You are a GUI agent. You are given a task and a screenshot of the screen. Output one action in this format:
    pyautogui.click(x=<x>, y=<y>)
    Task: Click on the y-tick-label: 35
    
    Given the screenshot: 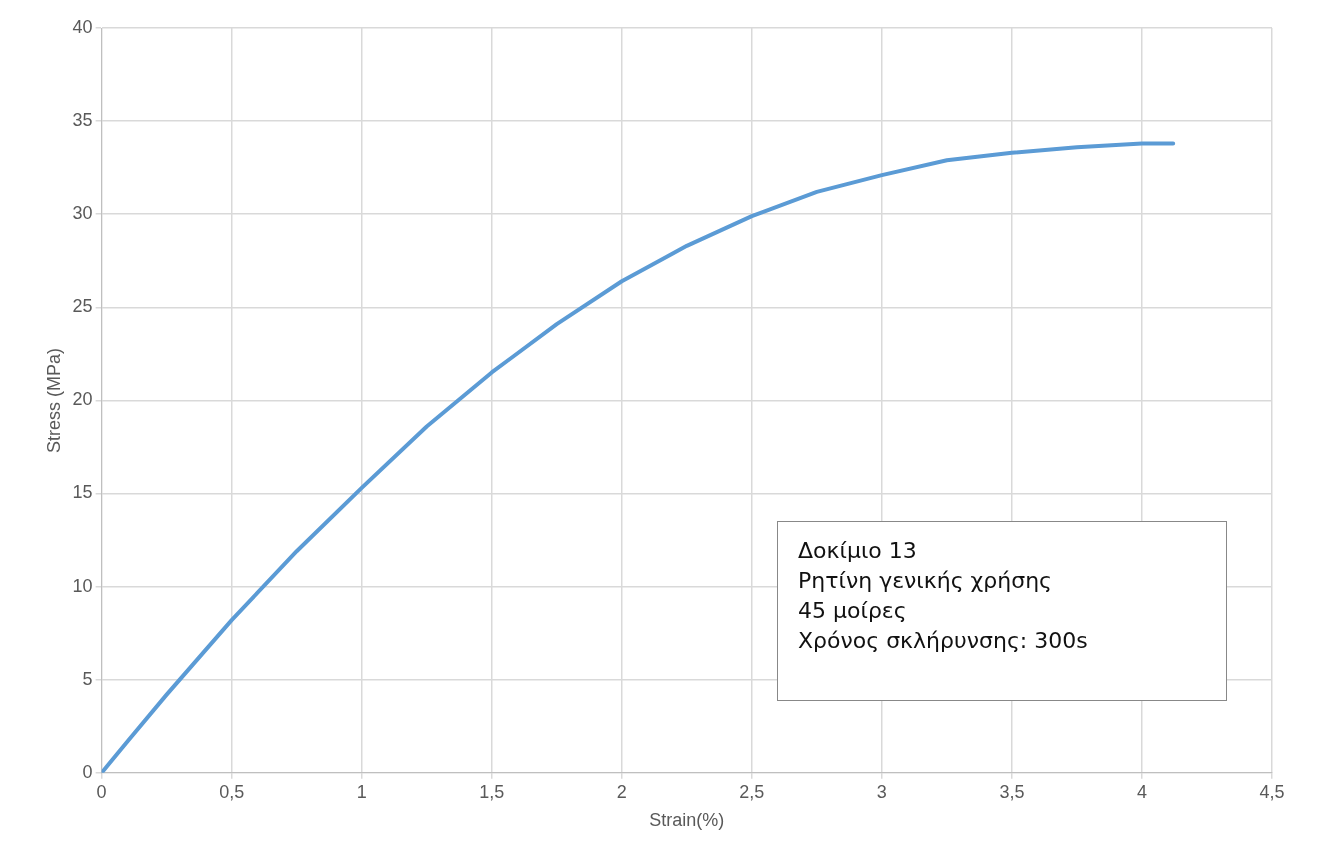 What is the action you would take?
    pyautogui.click(x=82, y=120)
    